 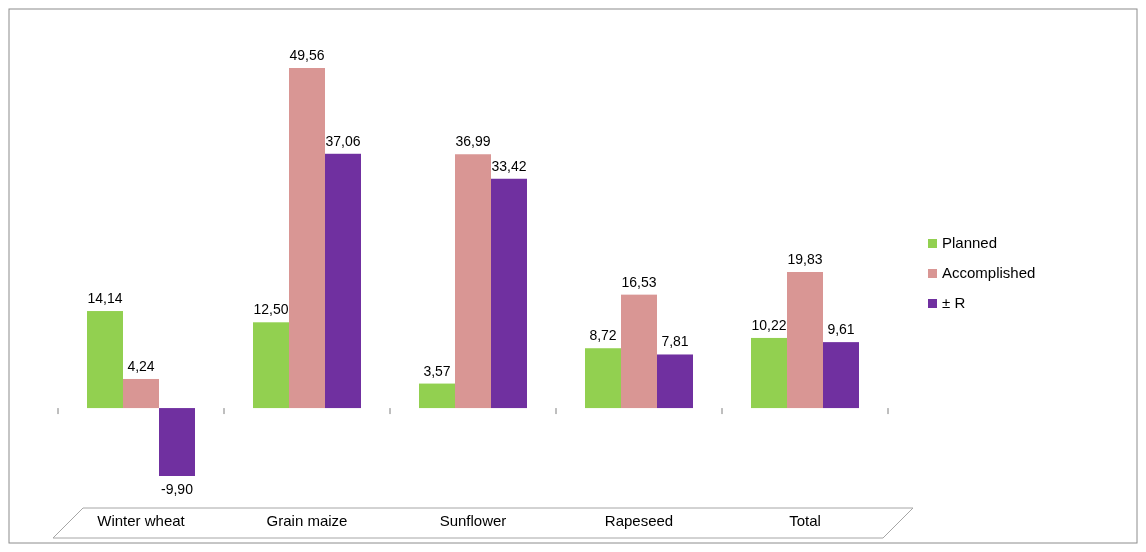 I want to click on x-tick-label: Grain maize, so click(x=307, y=520).